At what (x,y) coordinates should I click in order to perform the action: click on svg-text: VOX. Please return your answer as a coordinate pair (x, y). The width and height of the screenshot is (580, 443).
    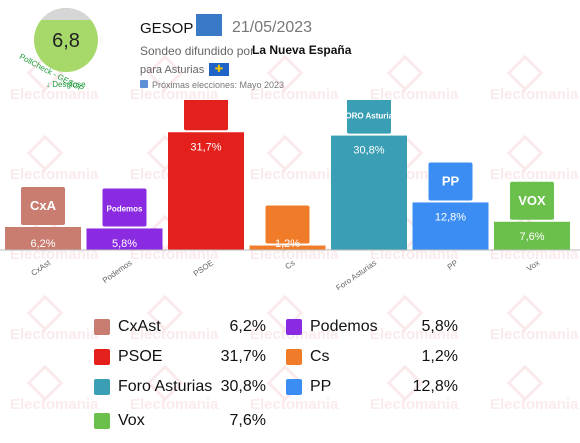
    Looking at the image, I should click on (532, 200).